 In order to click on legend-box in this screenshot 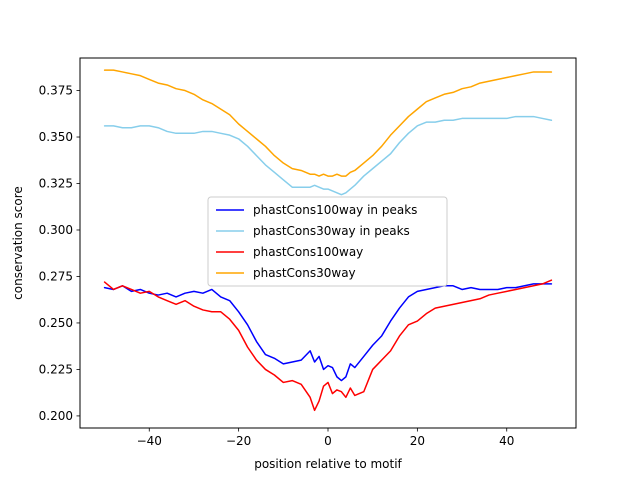, I will do `click(327, 241)`.